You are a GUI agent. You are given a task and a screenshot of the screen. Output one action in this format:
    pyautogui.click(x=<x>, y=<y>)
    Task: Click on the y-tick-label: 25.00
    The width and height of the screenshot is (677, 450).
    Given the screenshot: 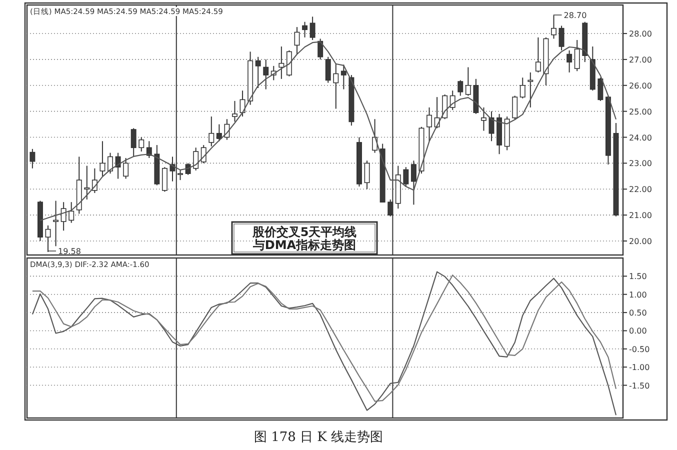 What is the action you would take?
    pyautogui.click(x=640, y=111)
    